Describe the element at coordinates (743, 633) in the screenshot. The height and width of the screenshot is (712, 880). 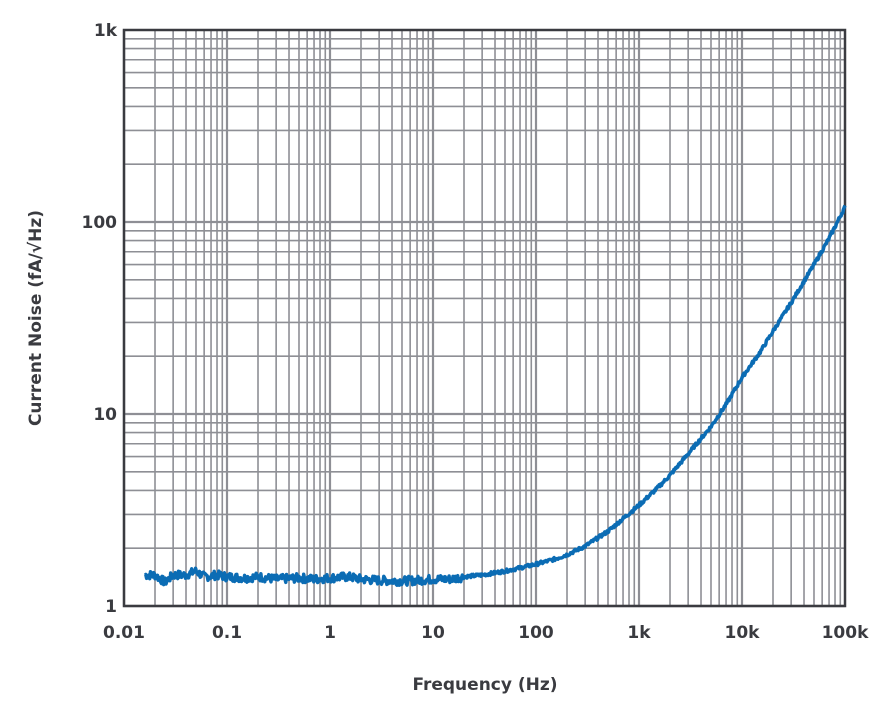
I see `x-tick-label: 10k` at that location.